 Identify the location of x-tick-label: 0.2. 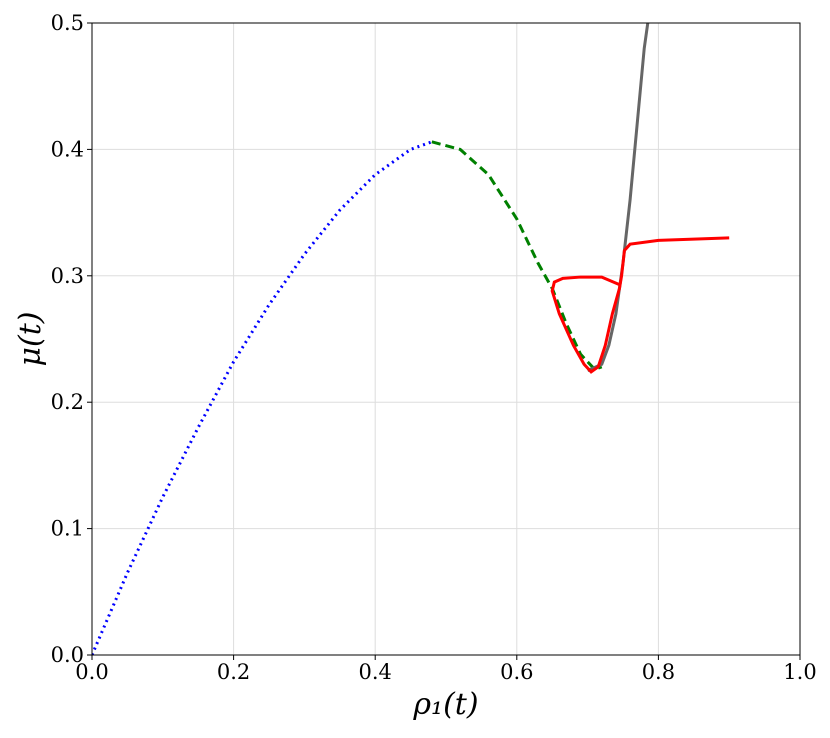
(233, 672).